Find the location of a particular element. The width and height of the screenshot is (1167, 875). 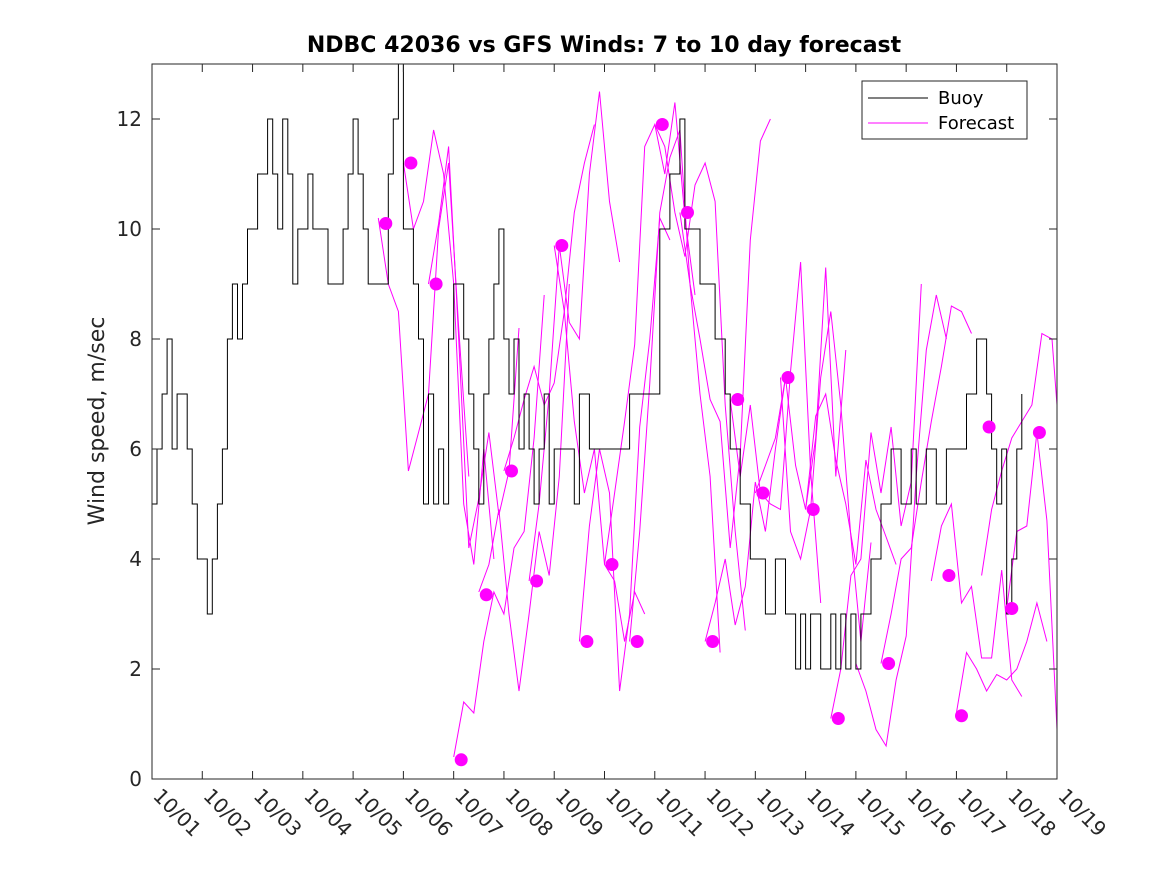

legend-forecast-label: Forecast is located at coordinates (976, 123).